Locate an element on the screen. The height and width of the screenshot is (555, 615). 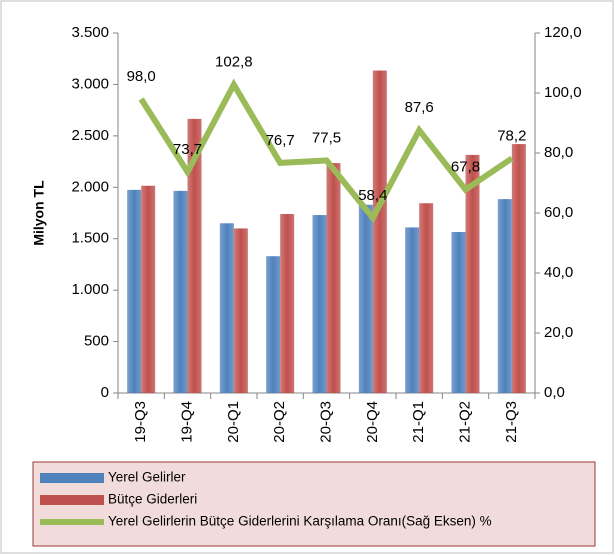
legend-label: Bütçe Giderleri is located at coordinates (152, 499).